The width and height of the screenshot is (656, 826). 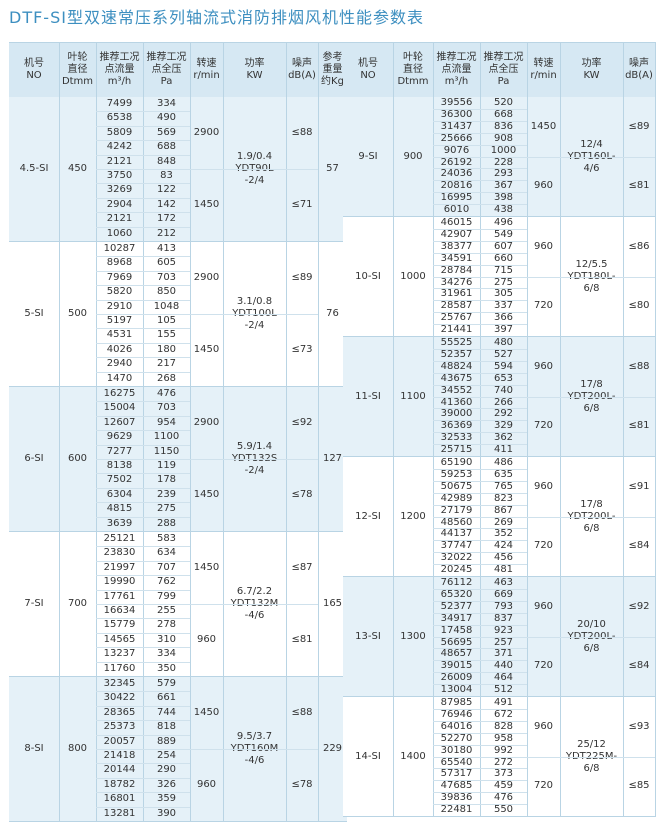 I want to click on airflow-value: 28784, so click(x=456, y=270).